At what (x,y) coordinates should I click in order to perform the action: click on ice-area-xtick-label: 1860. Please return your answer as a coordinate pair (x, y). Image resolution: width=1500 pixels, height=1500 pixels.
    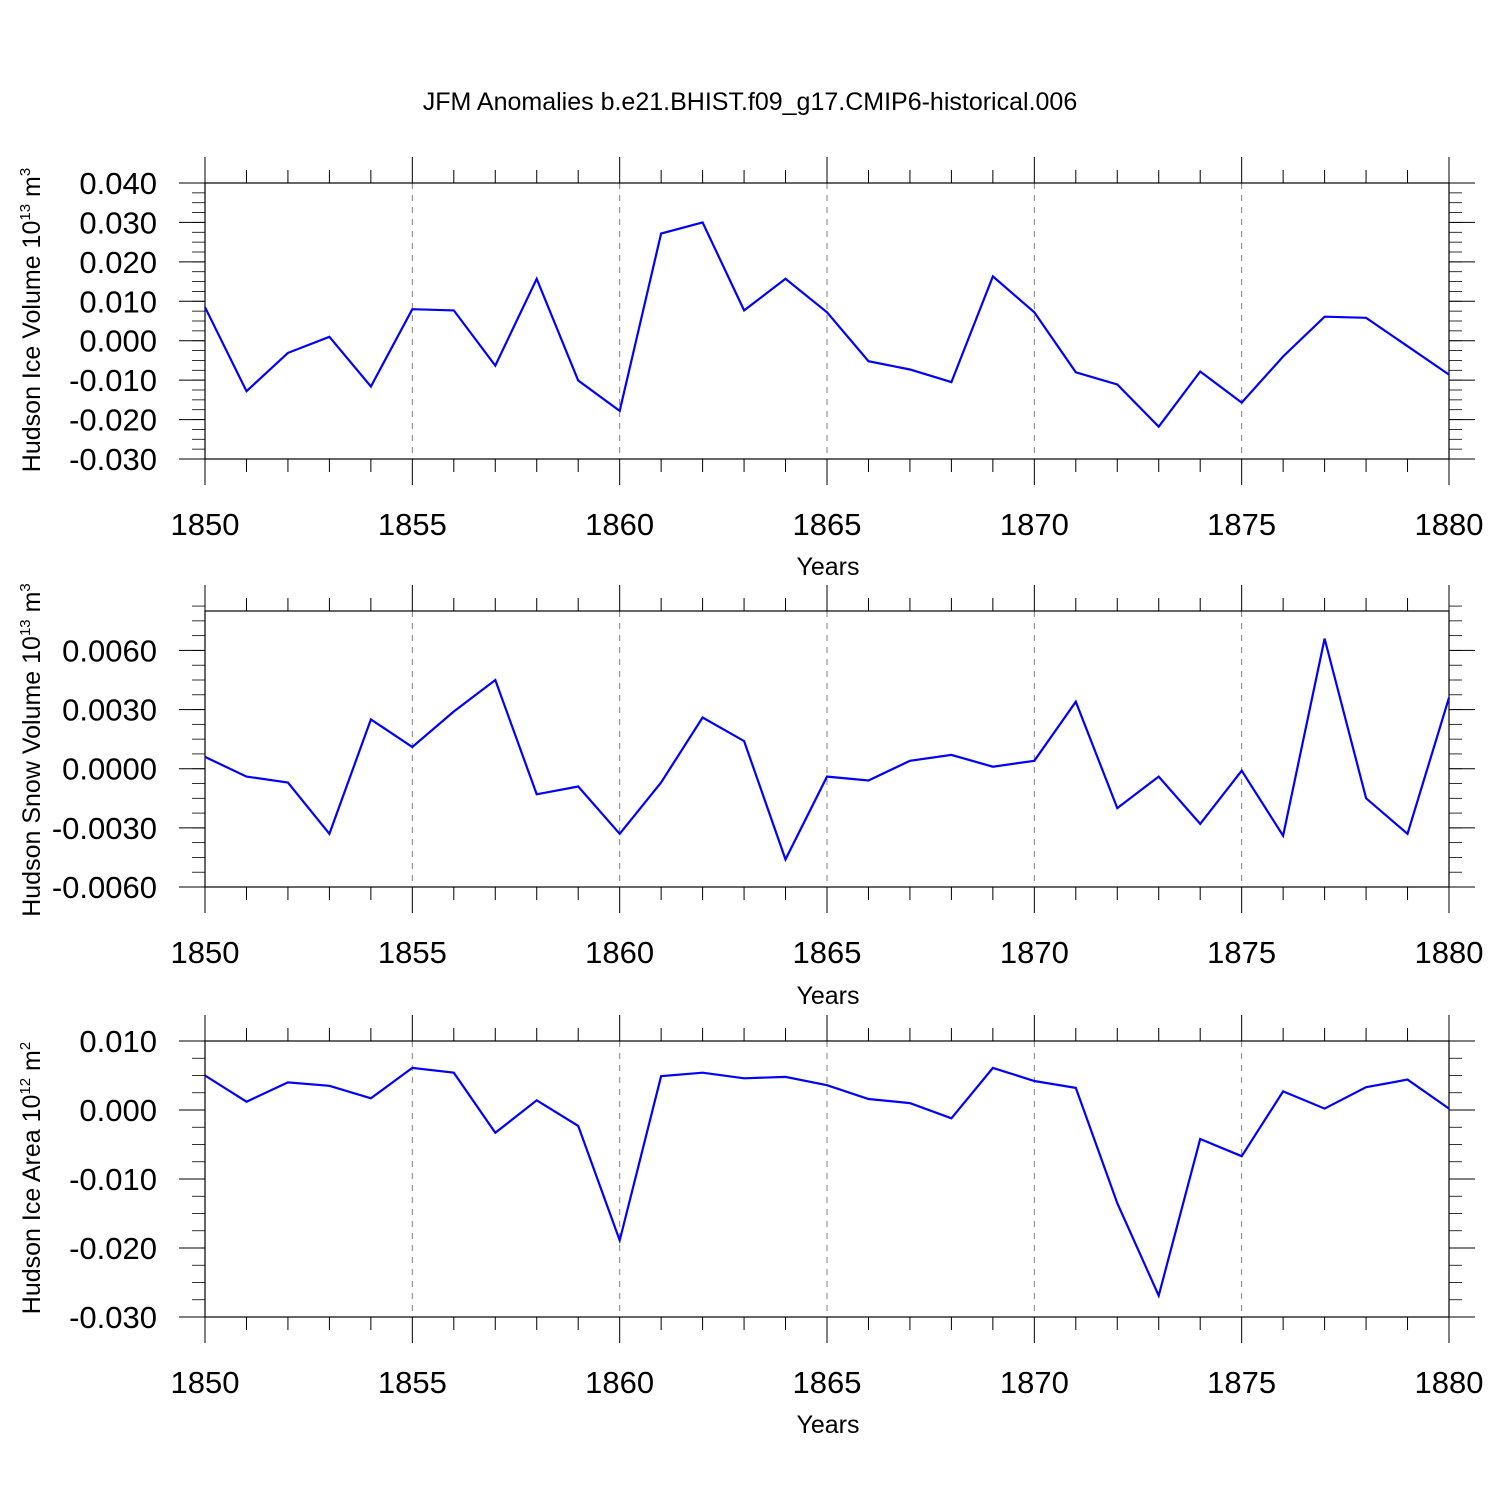
    Looking at the image, I should click on (619, 1382).